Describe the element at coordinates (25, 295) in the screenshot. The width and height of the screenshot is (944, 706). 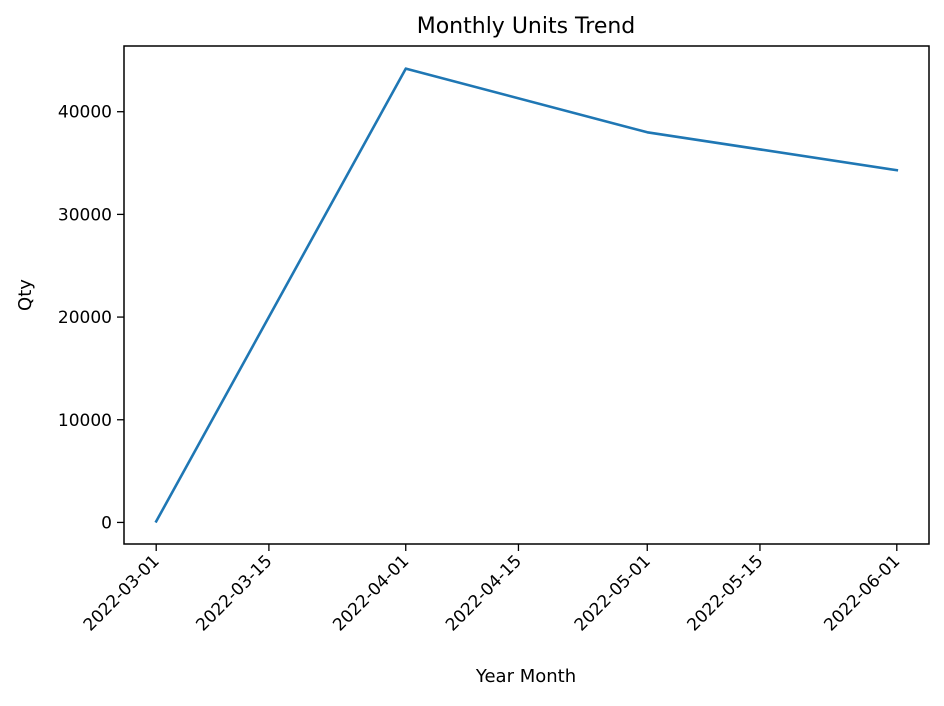
I see `y-axis-label: Qty` at that location.